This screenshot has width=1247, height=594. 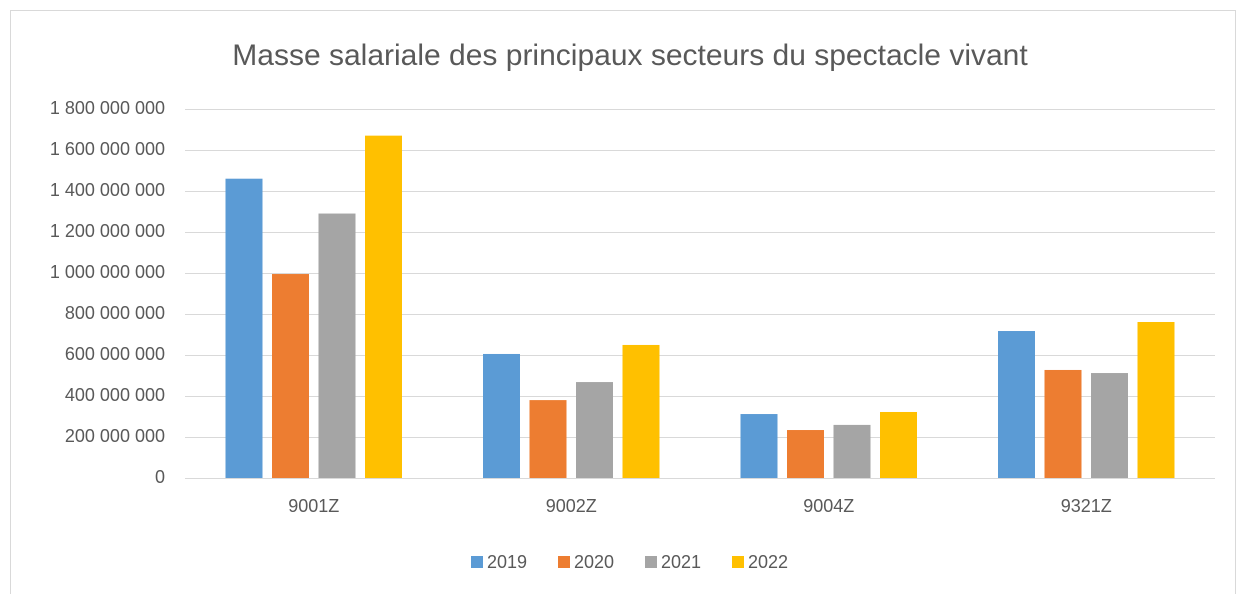 I want to click on y-tick-label: 1 400 000 000, so click(x=107, y=190).